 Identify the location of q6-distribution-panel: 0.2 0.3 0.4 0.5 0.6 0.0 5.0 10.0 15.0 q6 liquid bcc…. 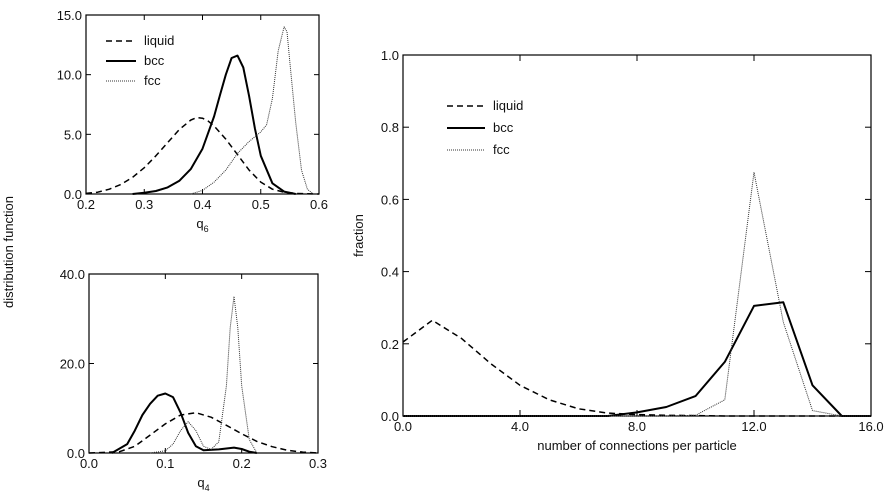
(192, 121).